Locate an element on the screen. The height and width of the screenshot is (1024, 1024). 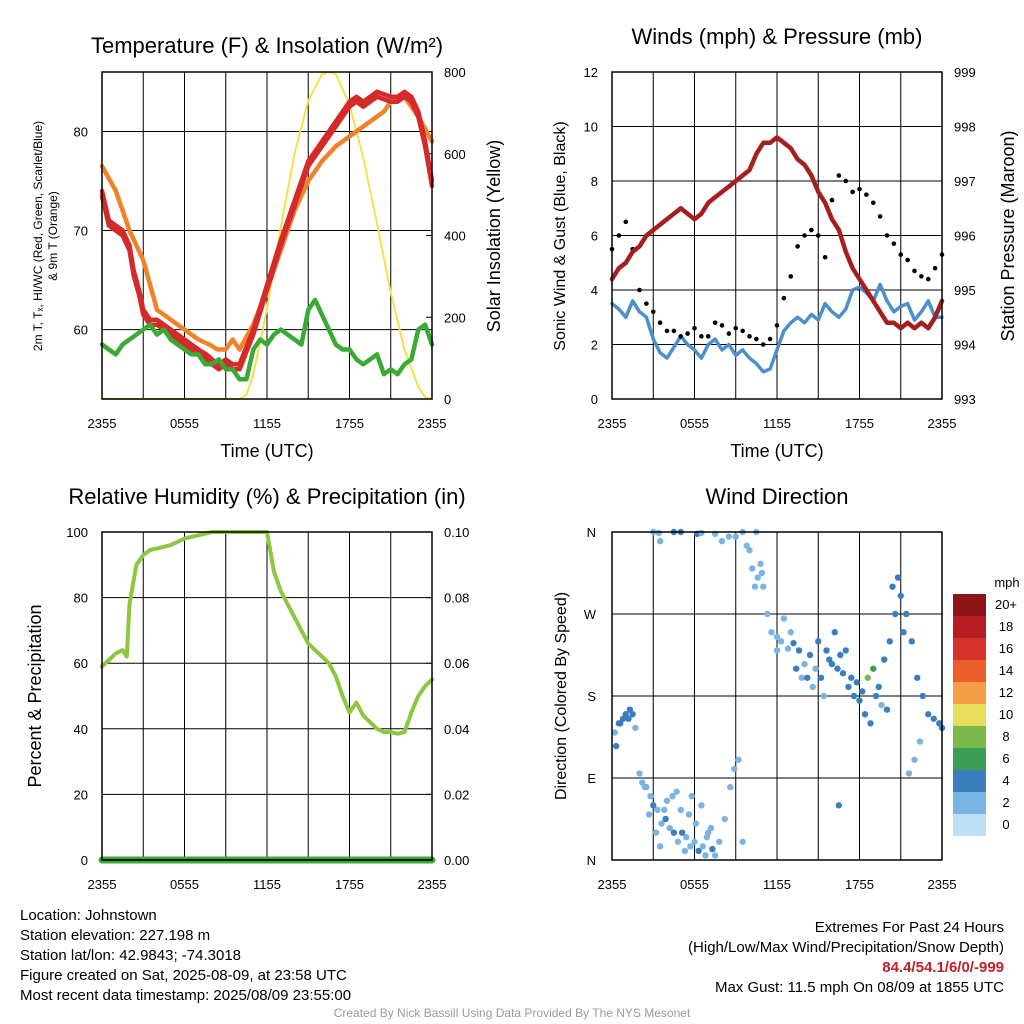
temp-chart-title: Temperature (F) & Insolation (W/m²) is located at coordinates (267, 45).